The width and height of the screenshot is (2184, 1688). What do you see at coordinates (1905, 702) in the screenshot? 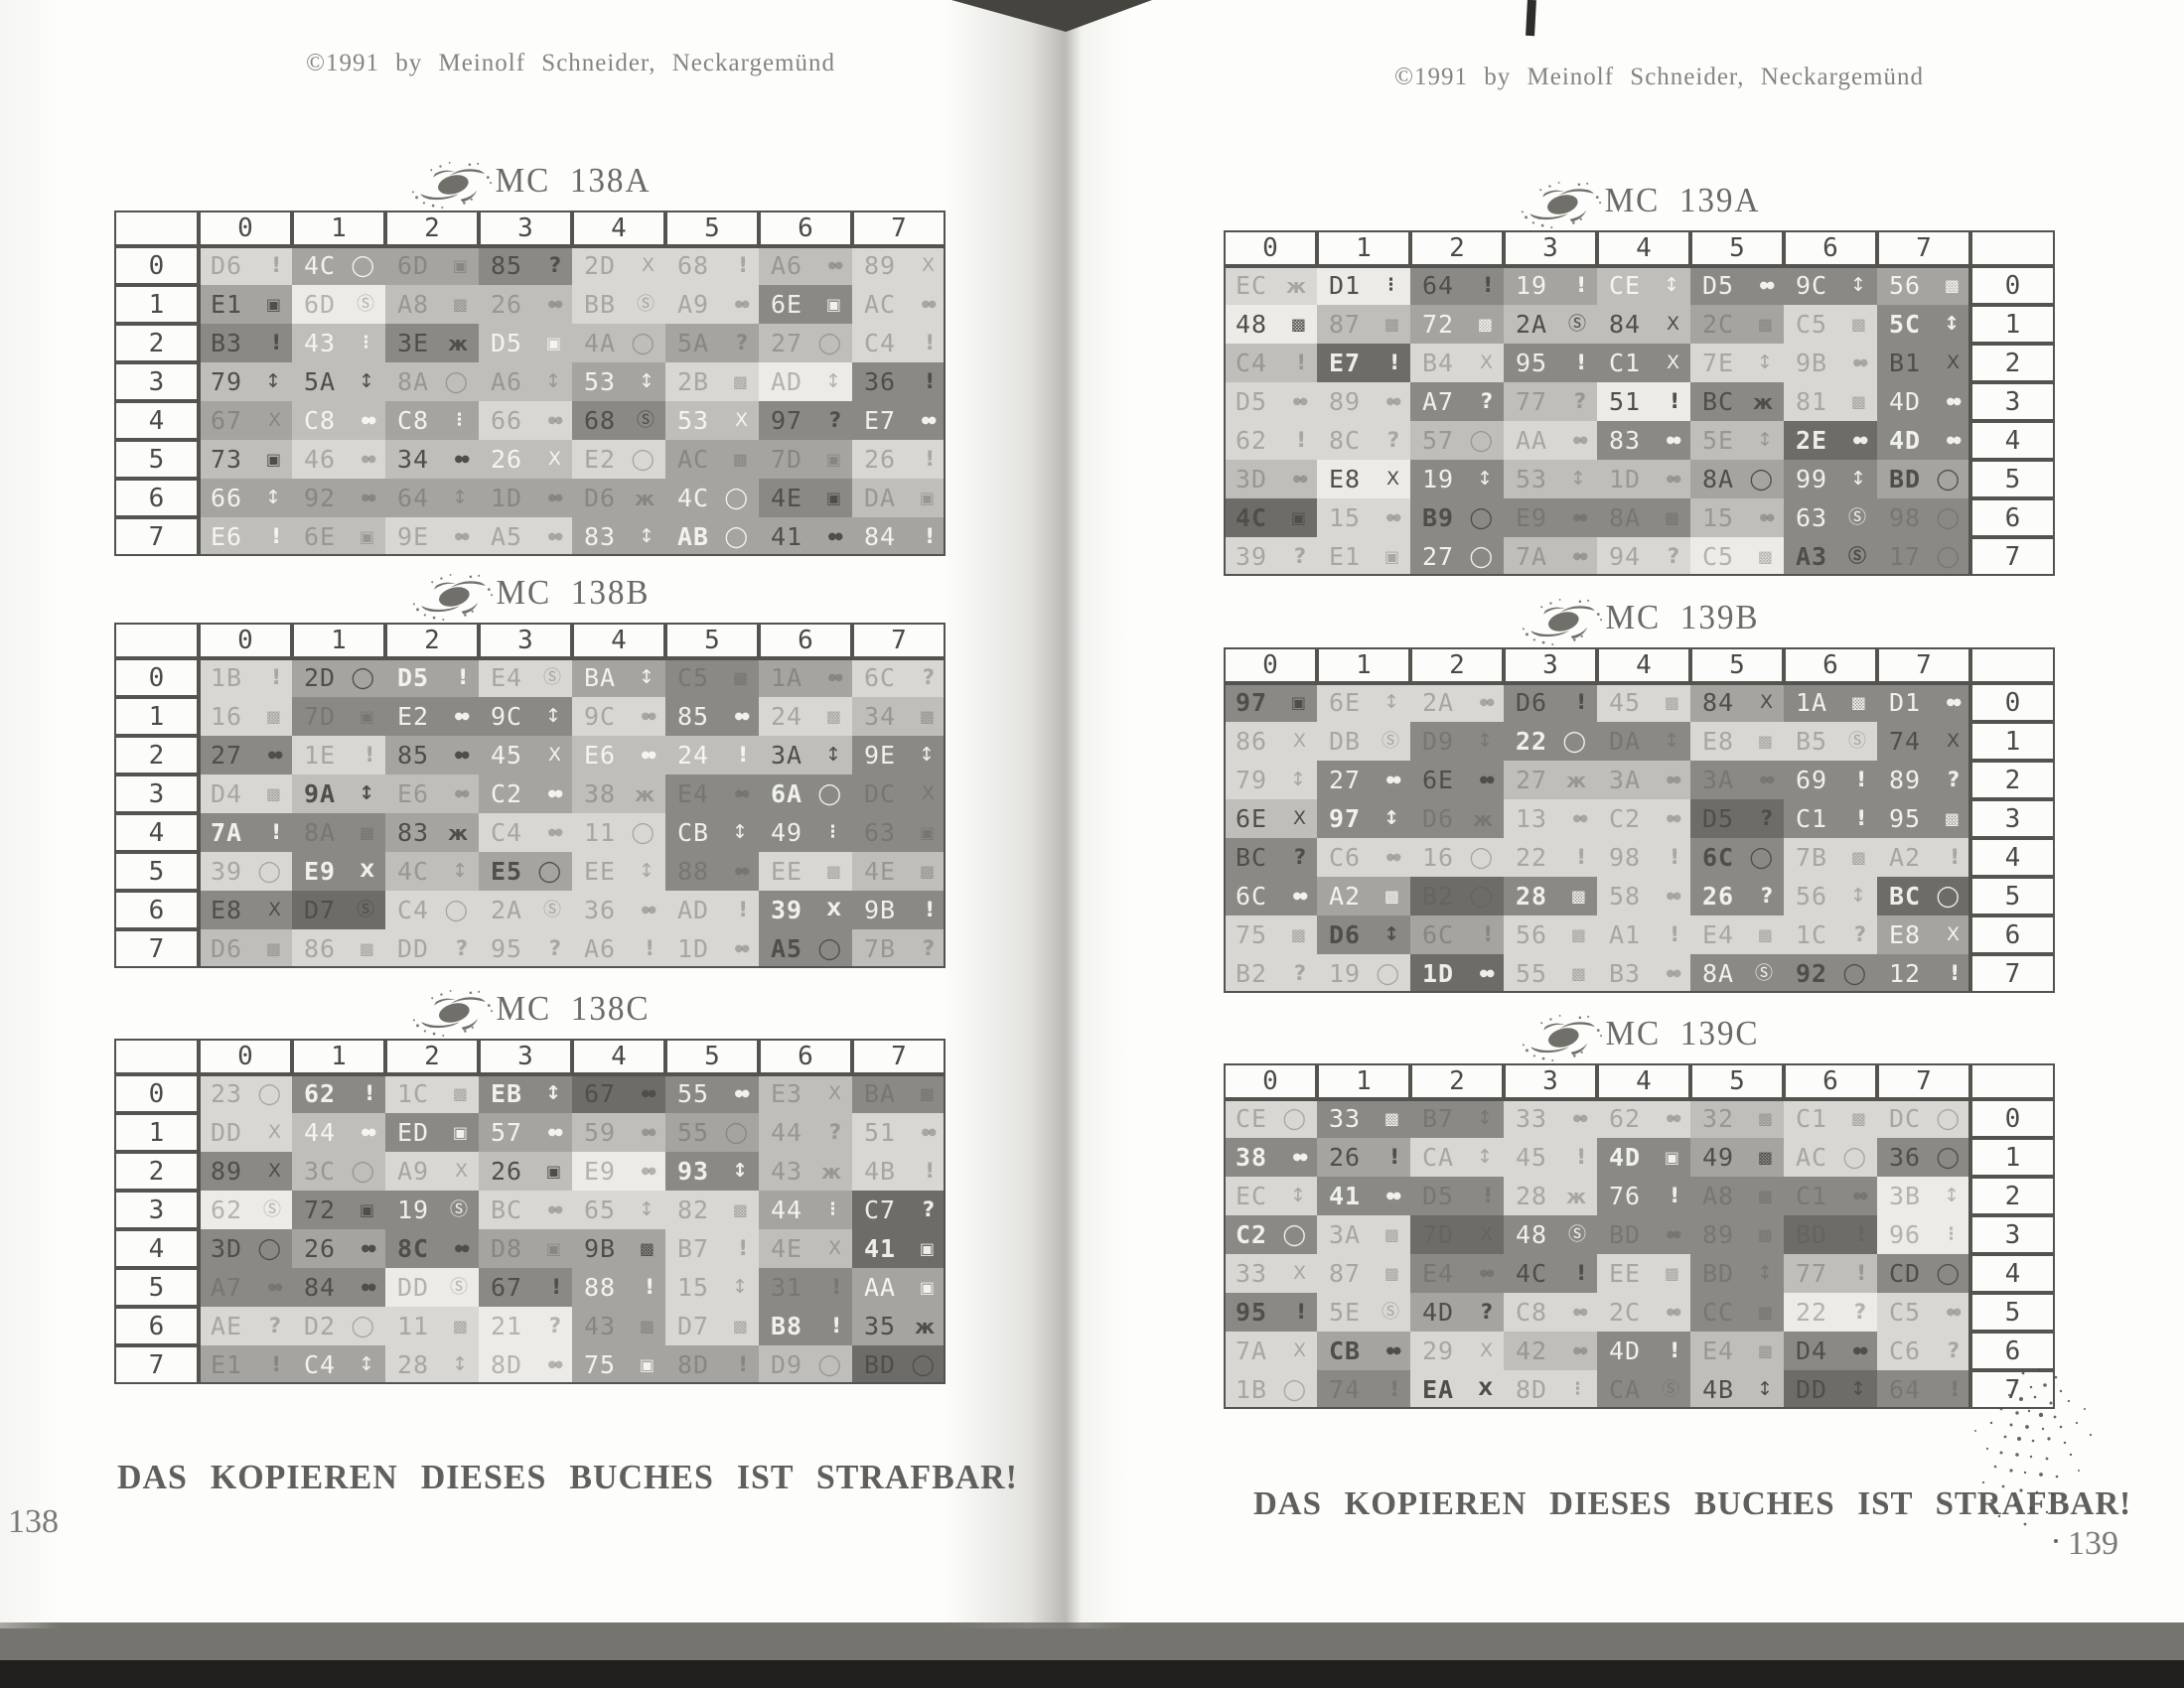
I see `cell-hex: D1` at bounding box center [1905, 702].